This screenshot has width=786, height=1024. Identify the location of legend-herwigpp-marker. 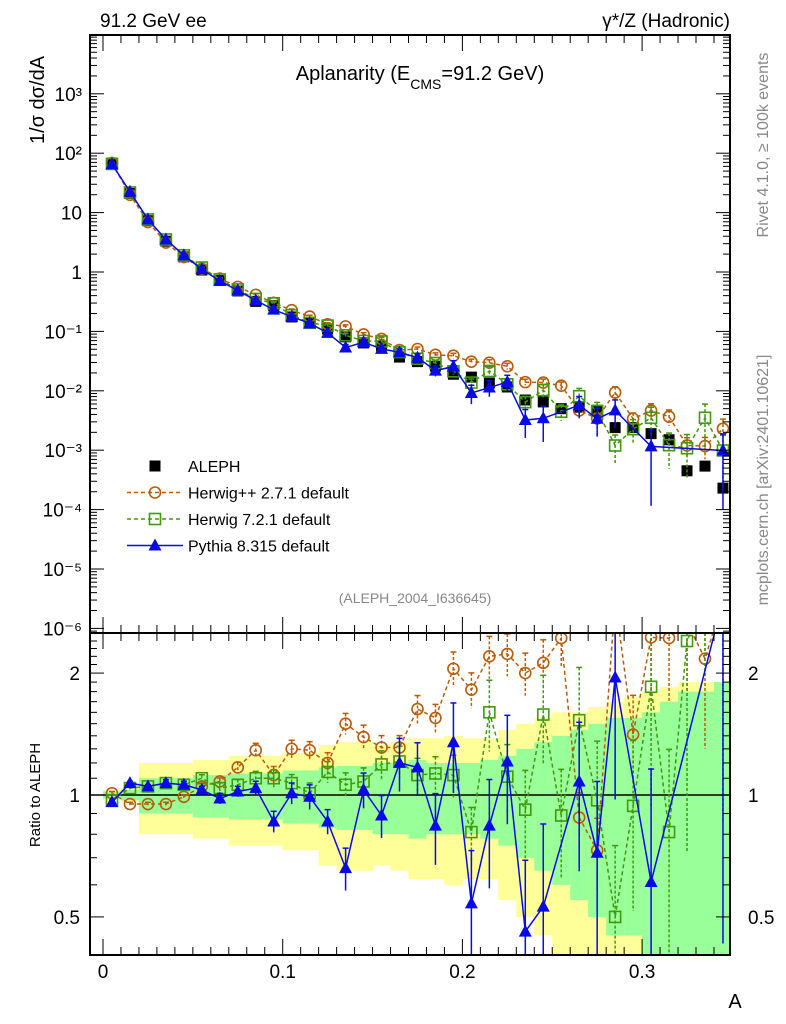
(155, 492).